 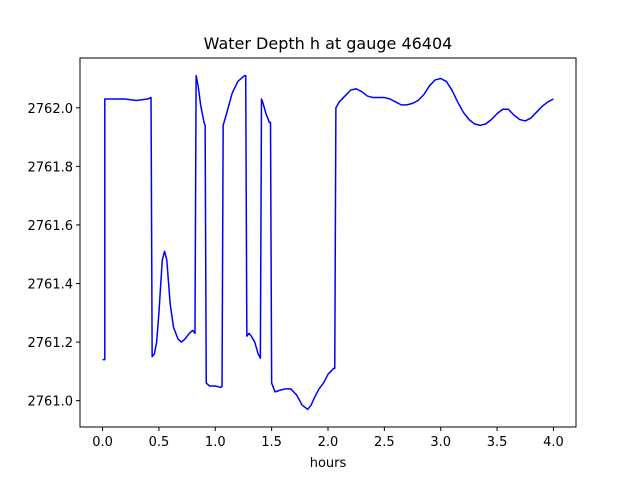 What do you see at coordinates (328, 463) in the screenshot?
I see `x-axis-title: hours` at bounding box center [328, 463].